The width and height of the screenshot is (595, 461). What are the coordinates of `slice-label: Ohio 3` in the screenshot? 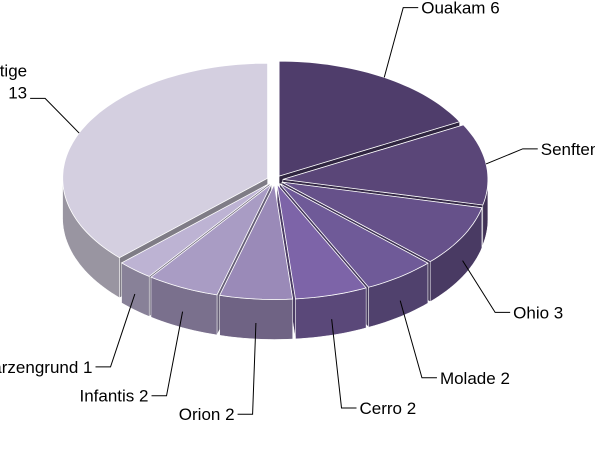 It's located at (538, 312).